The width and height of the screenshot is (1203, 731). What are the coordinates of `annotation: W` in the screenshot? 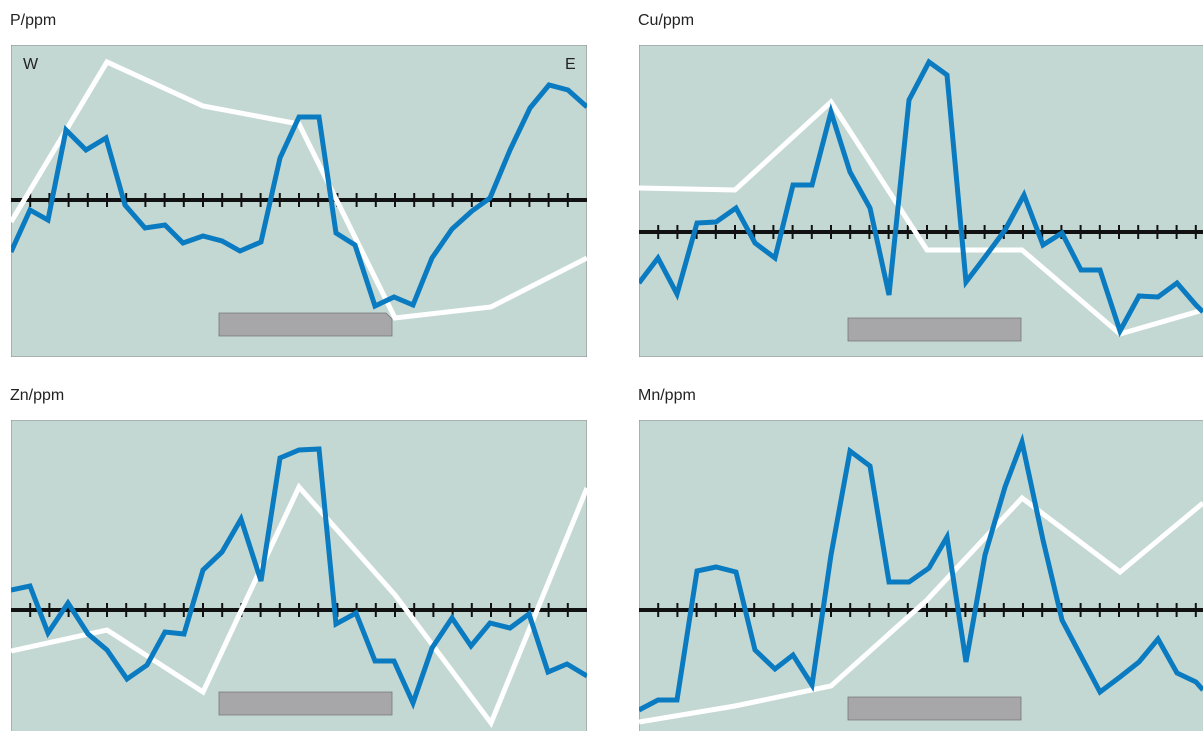 It's located at (31, 64).